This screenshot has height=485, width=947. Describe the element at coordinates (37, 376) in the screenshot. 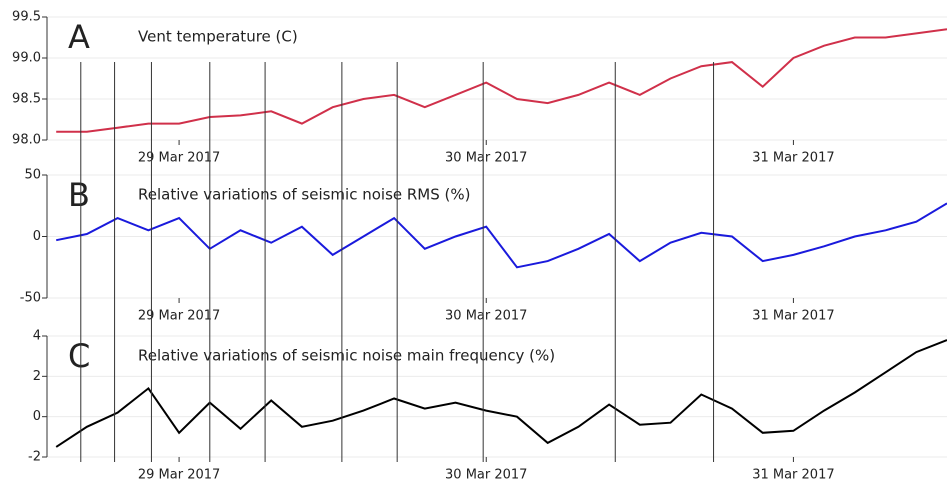

I see `y-tick-label: 2` at that location.